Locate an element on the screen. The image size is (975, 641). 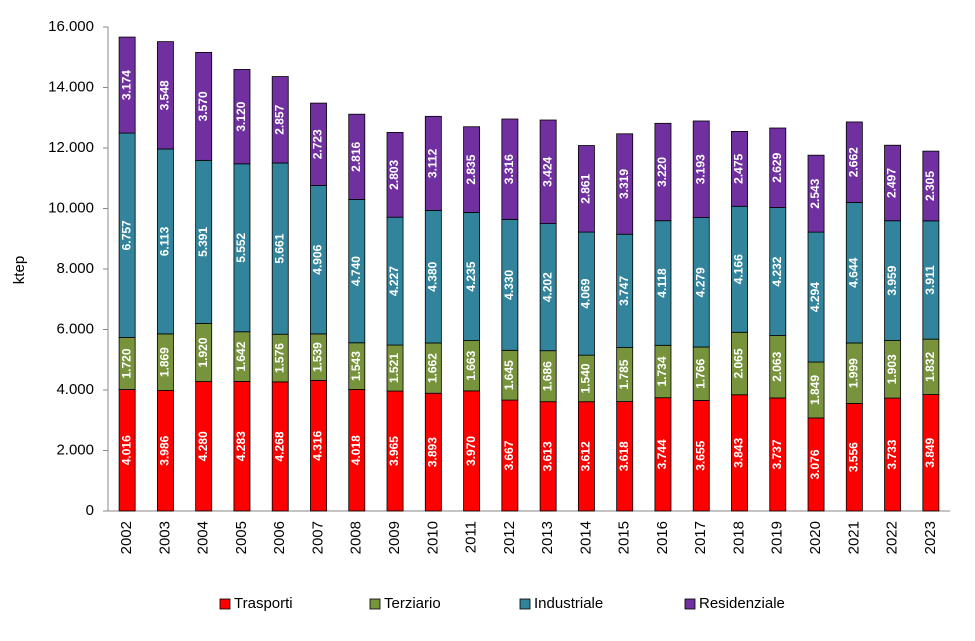
x-tick-label: 2005 is located at coordinates (241, 537).